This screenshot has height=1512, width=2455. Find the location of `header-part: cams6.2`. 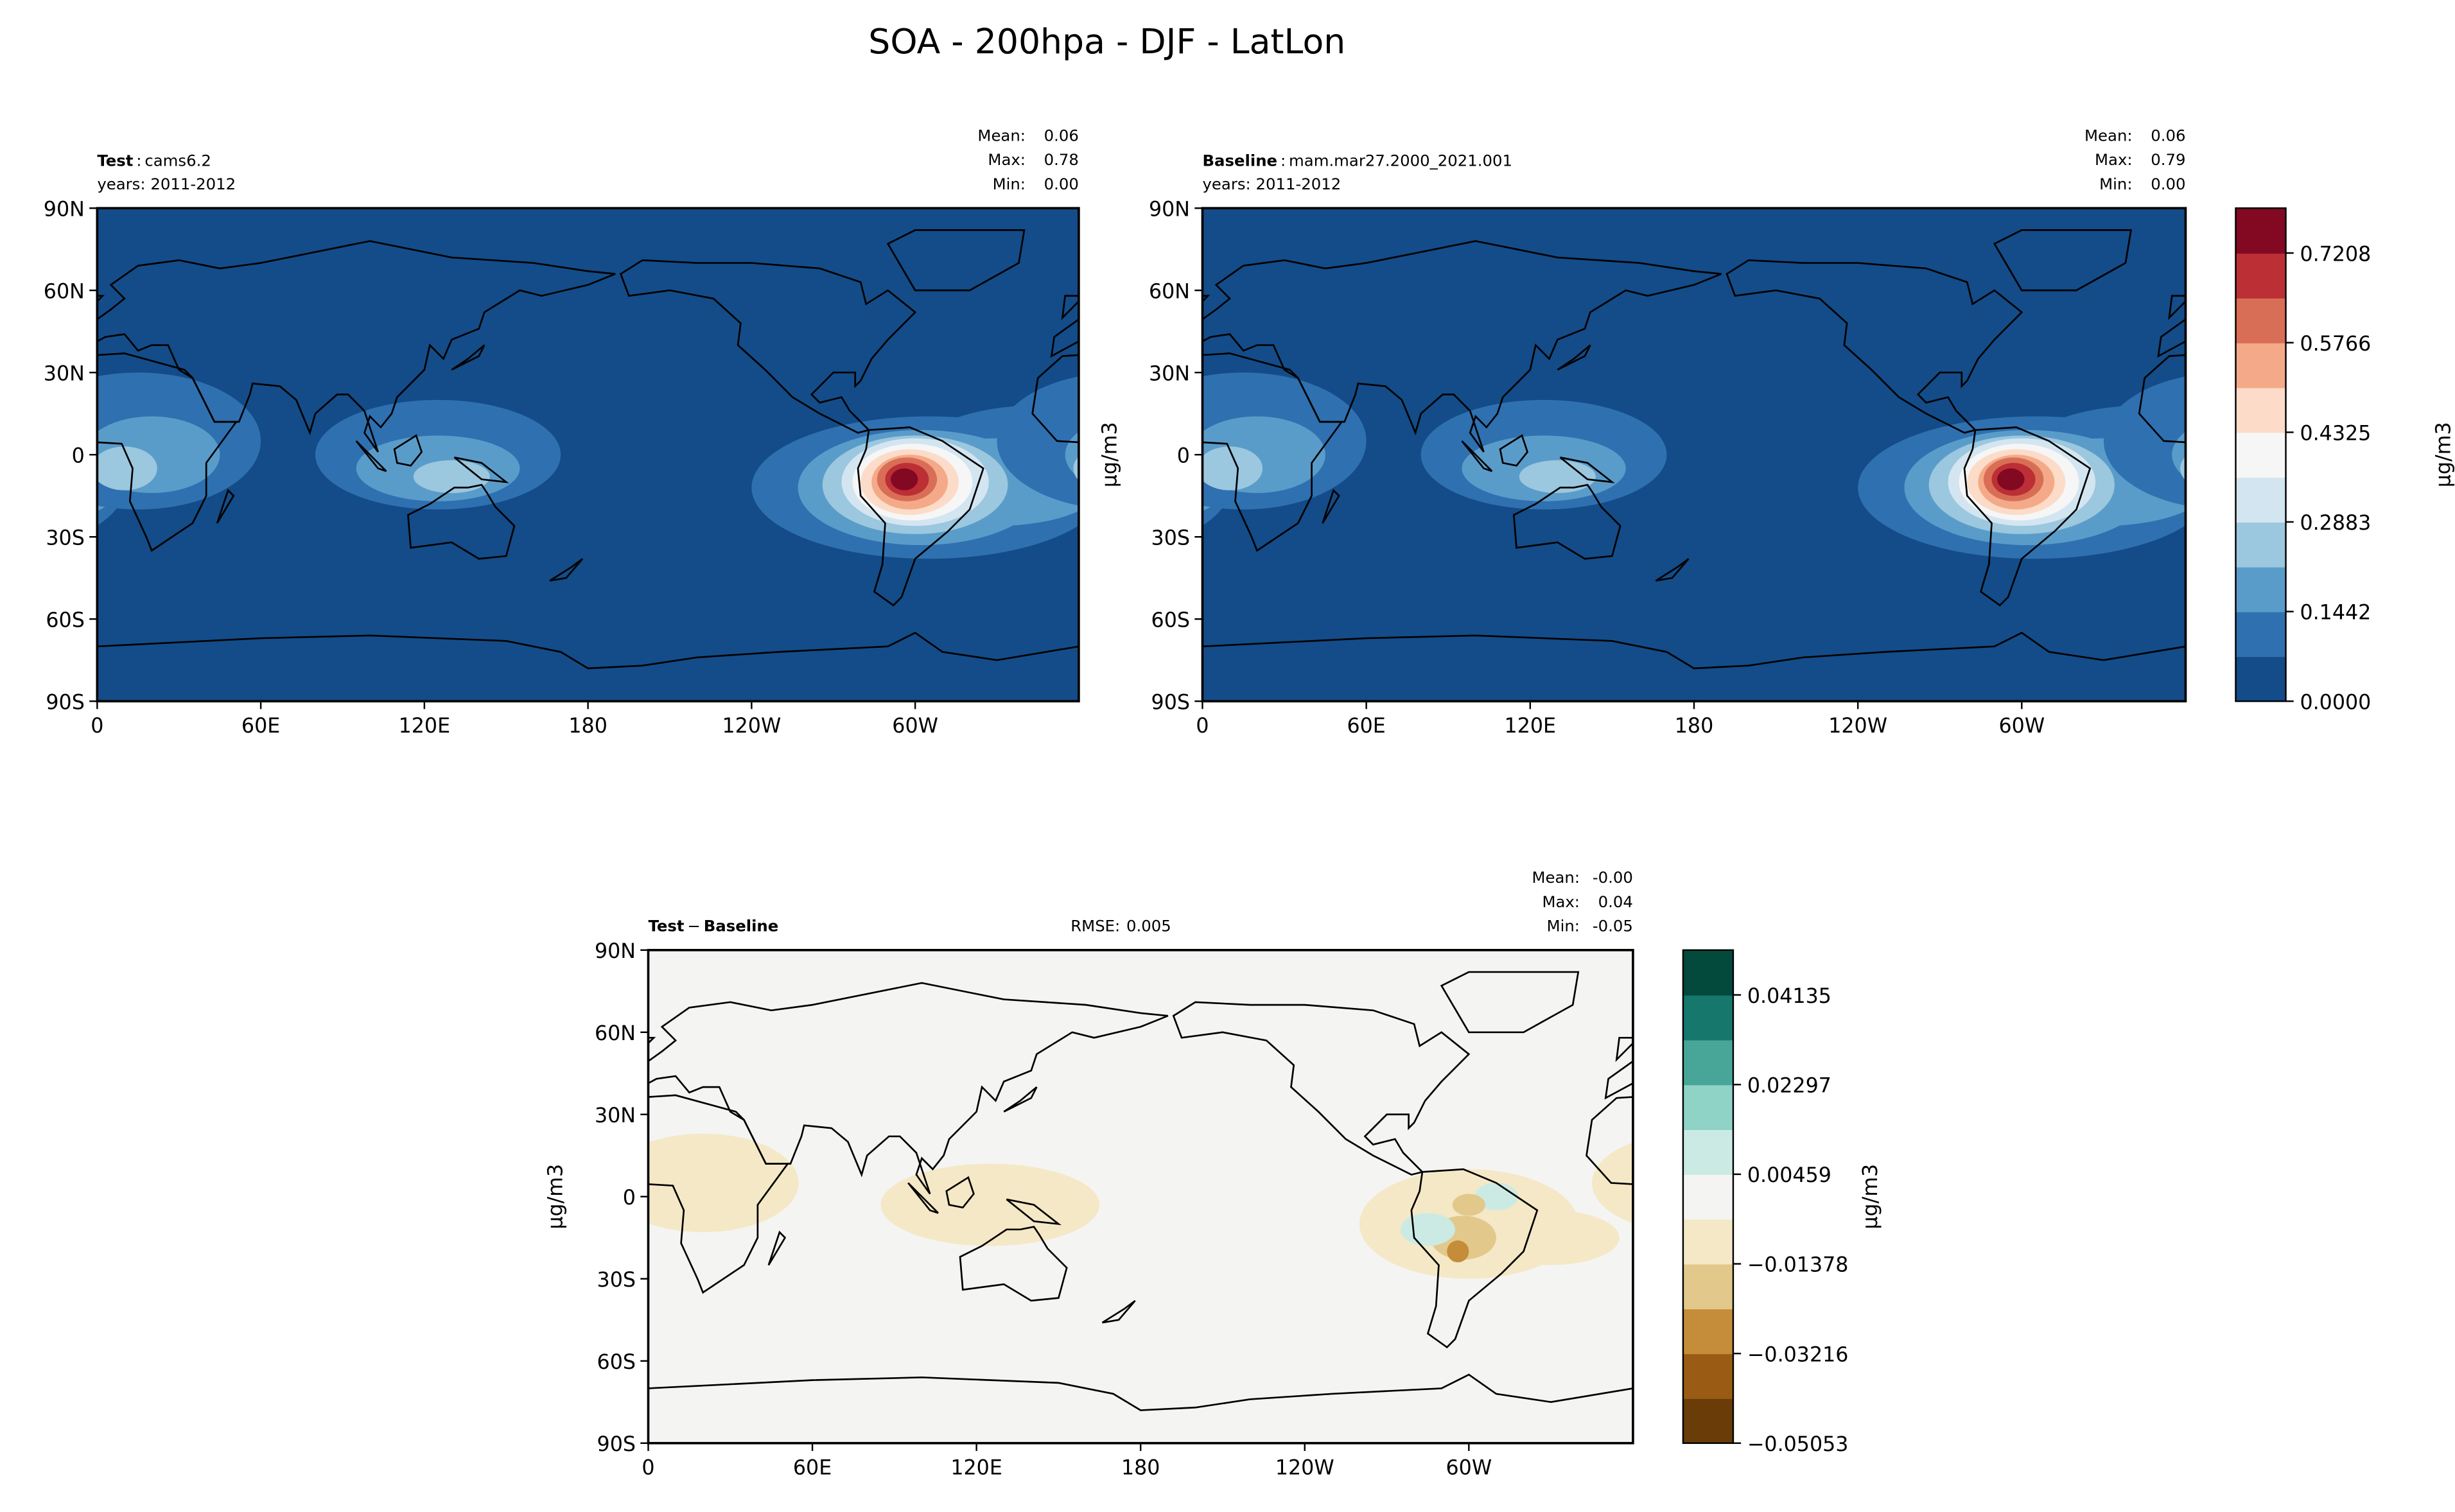

header-part: cams6.2 is located at coordinates (177, 160).